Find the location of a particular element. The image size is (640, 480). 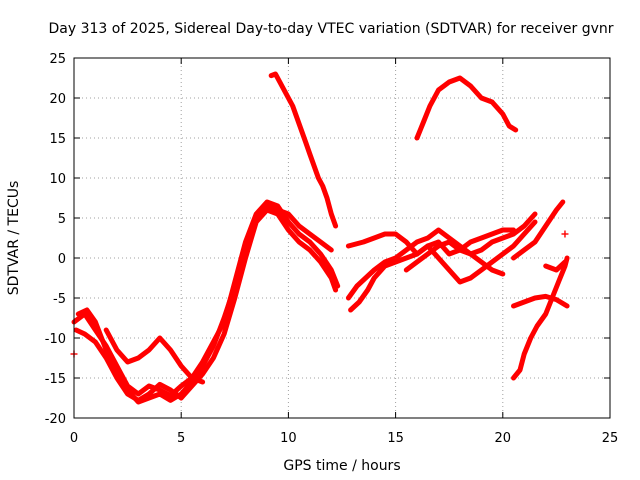

series-trace-k is located at coordinates (540, 301).